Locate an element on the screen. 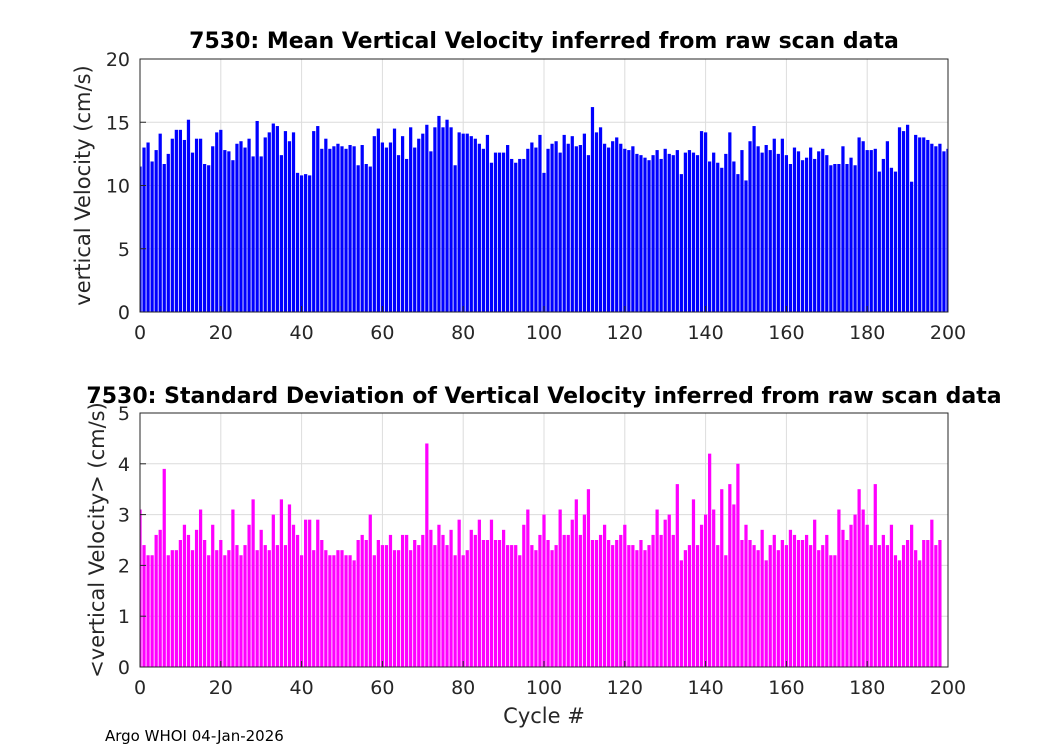 Image resolution: width=1050 pixels, height=750 pixels. mean-velocity-ytick-label: 15 is located at coordinates (118, 123).